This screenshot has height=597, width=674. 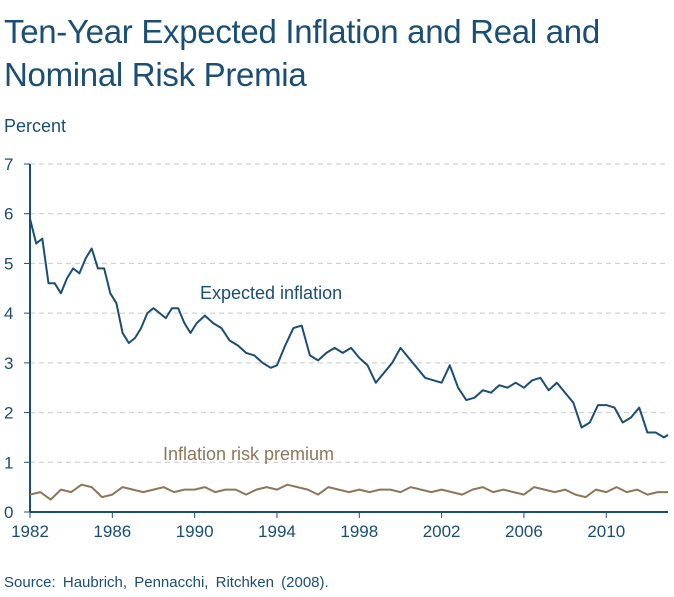 I want to click on inflation-risk-premium-line, so click(x=348, y=492).